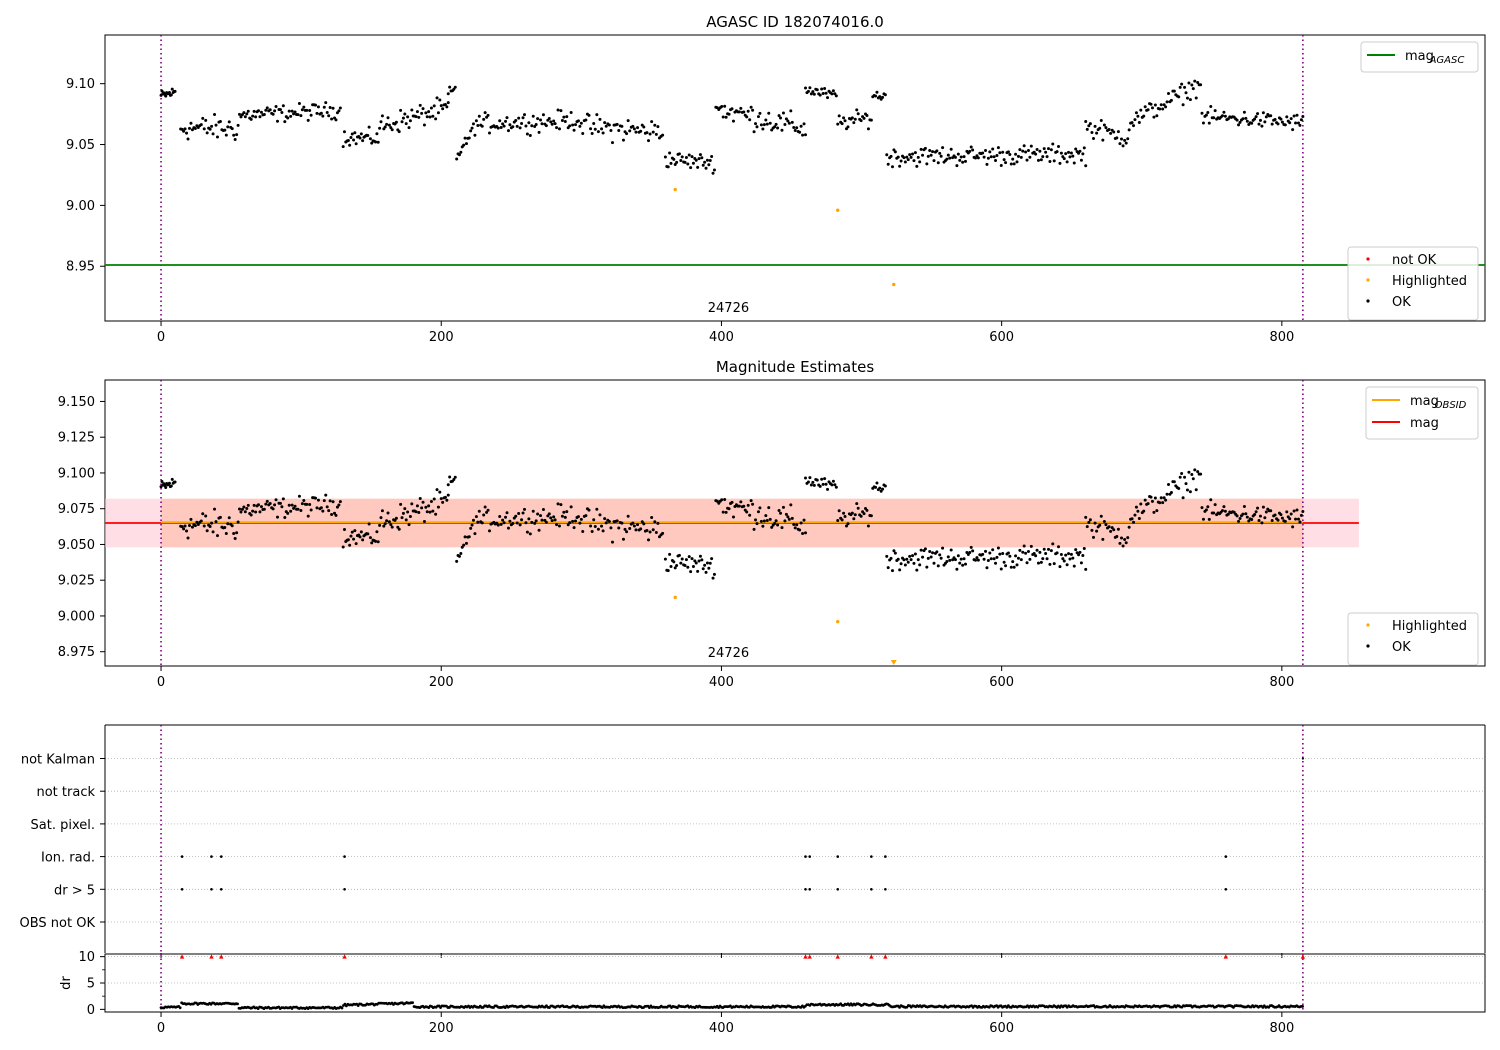  What do you see at coordinates (838, 856) in the screenshot?
I see `ion-rad-flag-point` at bounding box center [838, 856].